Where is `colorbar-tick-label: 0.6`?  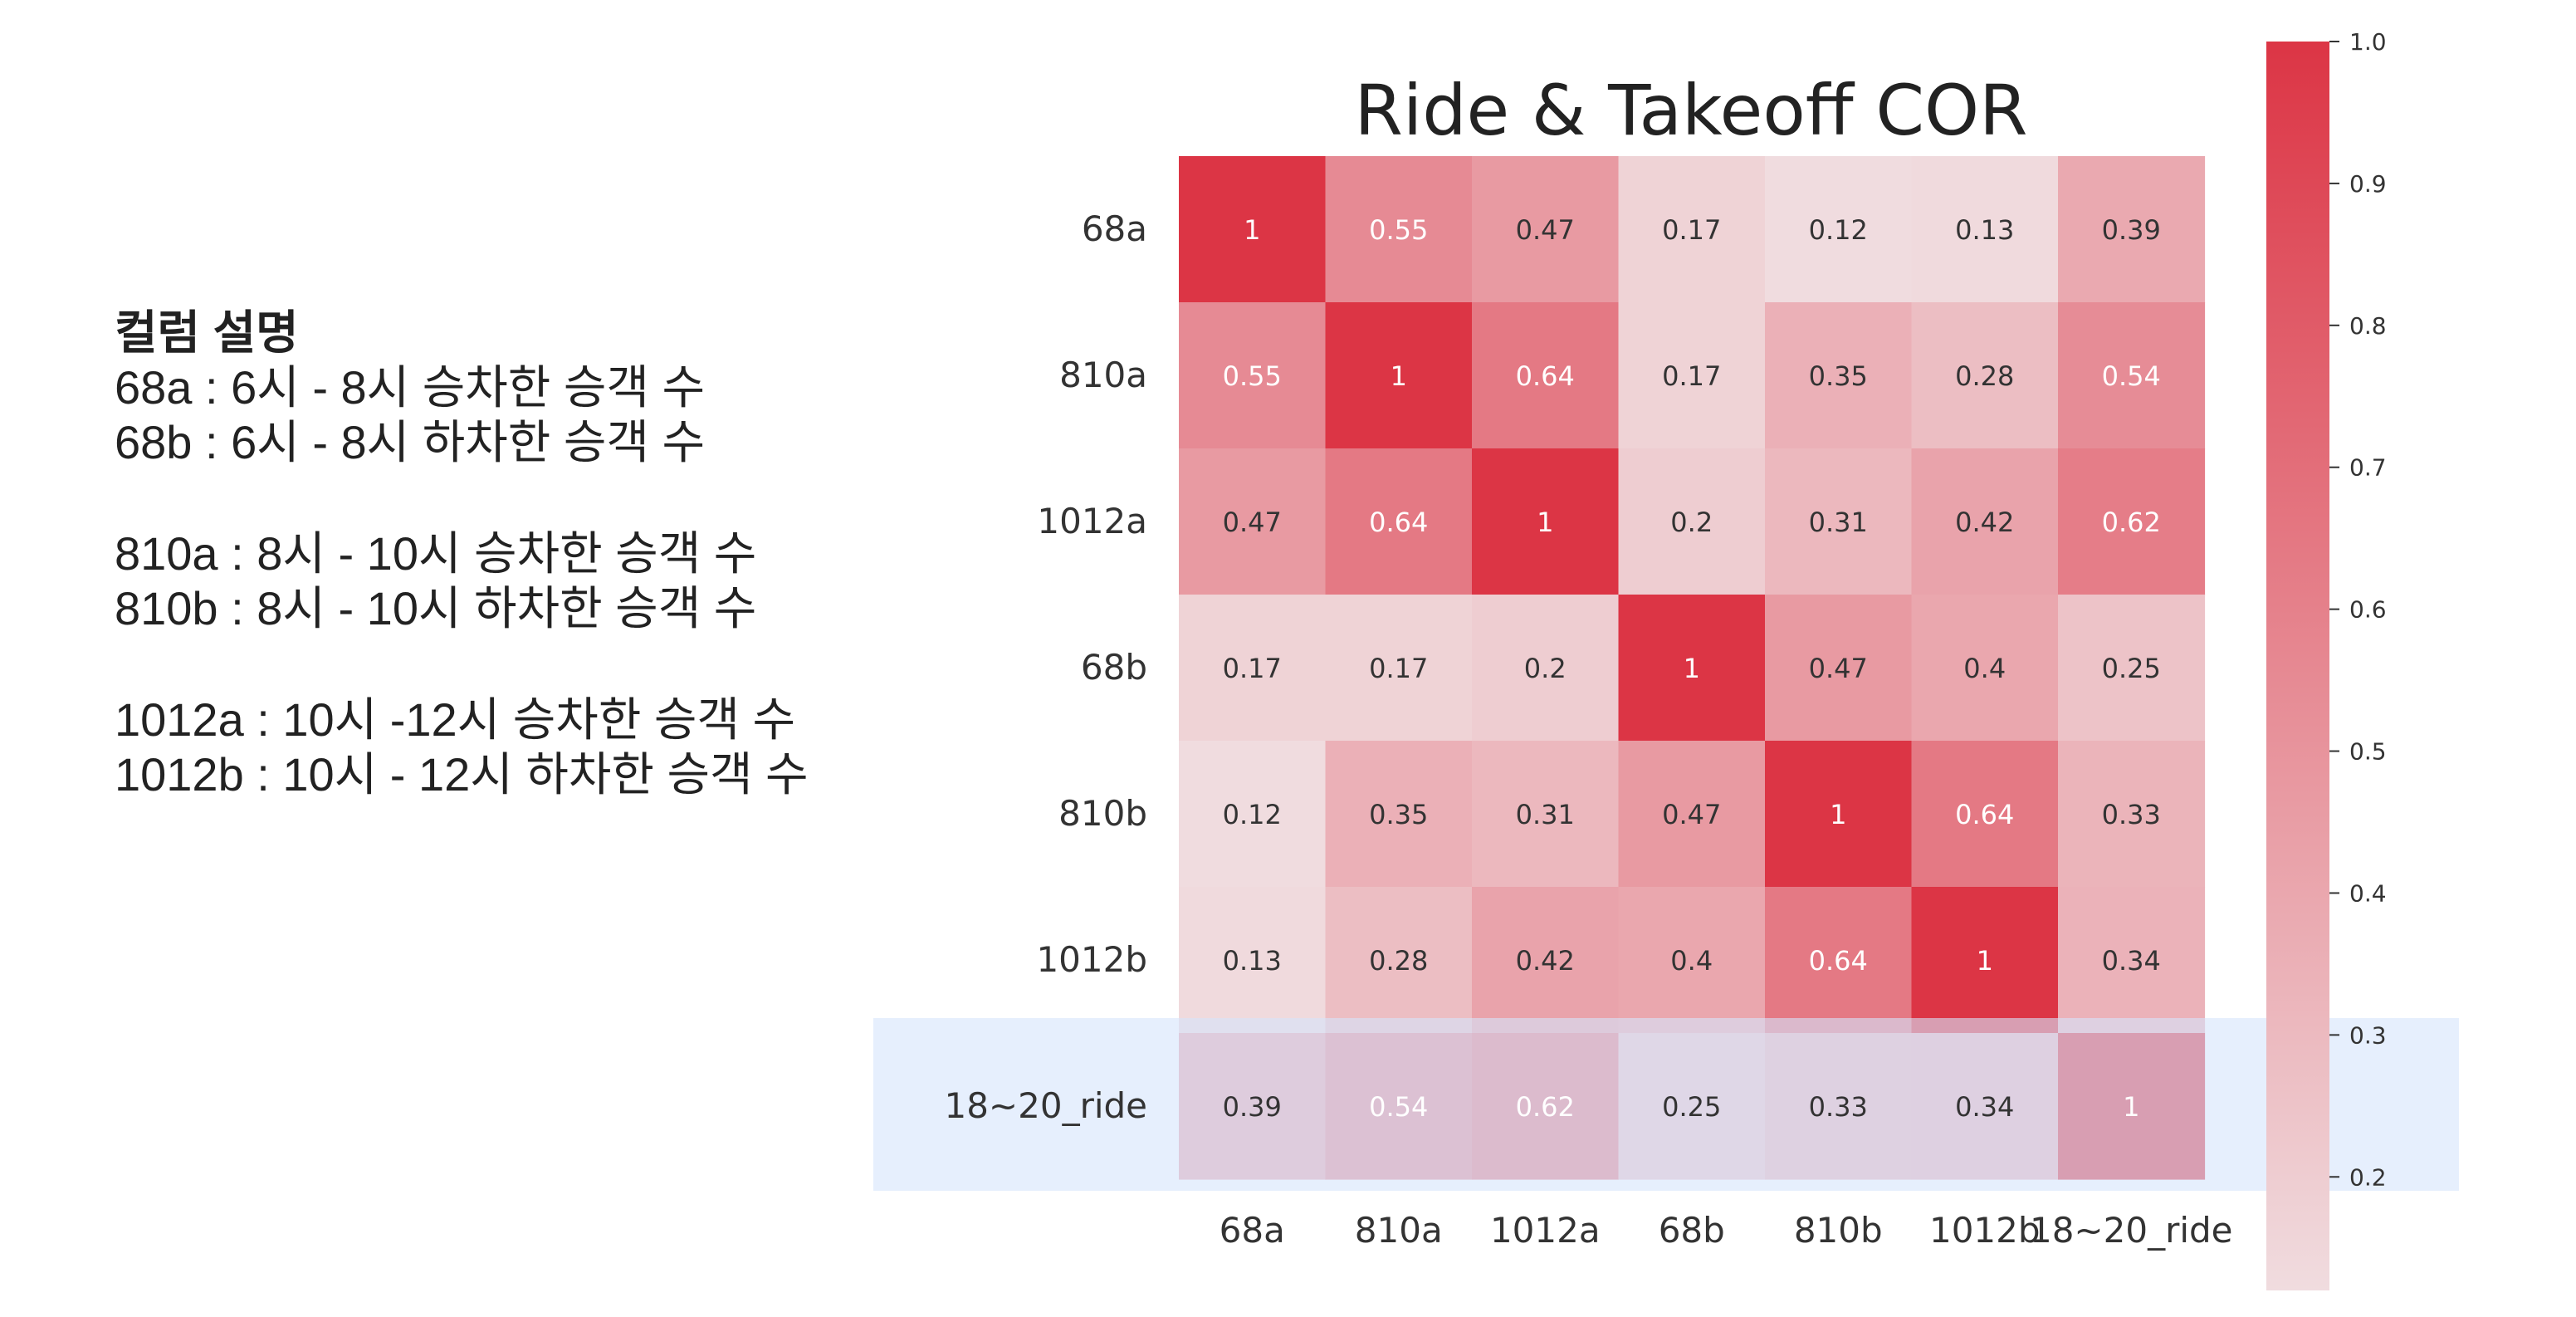 colorbar-tick-label: 0.6 is located at coordinates (2368, 610).